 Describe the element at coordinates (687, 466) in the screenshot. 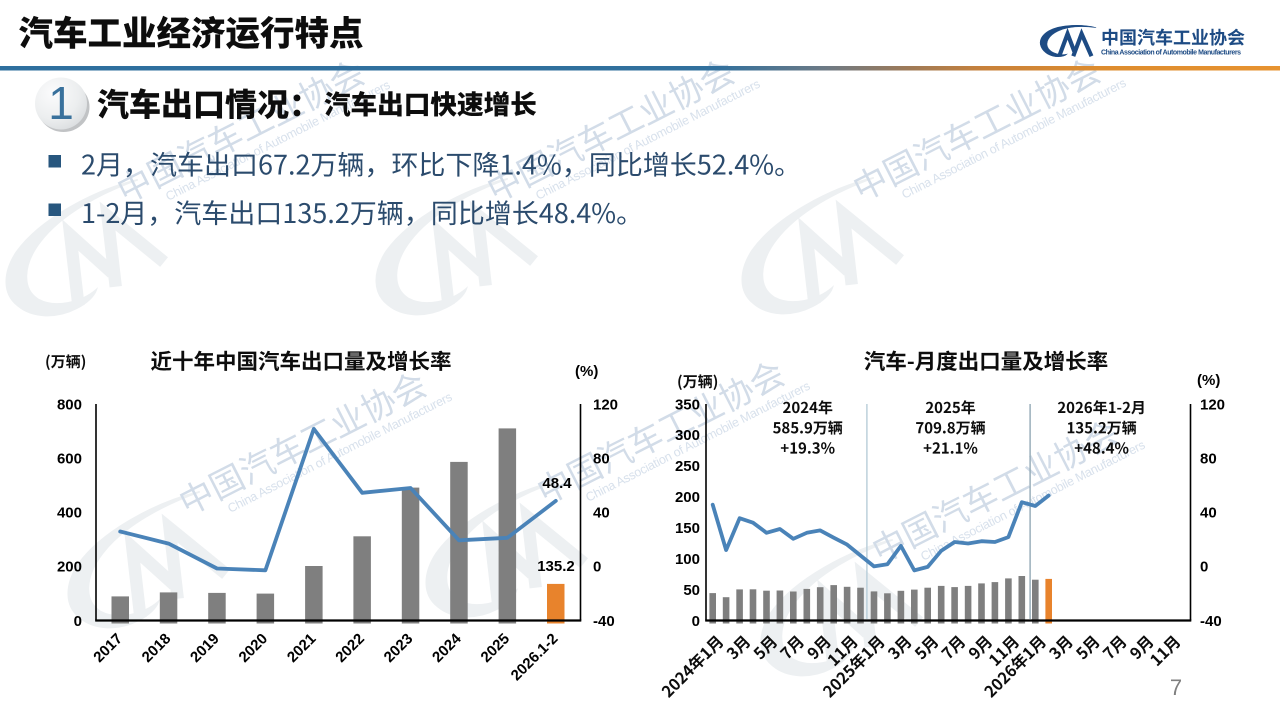

I see `svg-text: 250` at that location.